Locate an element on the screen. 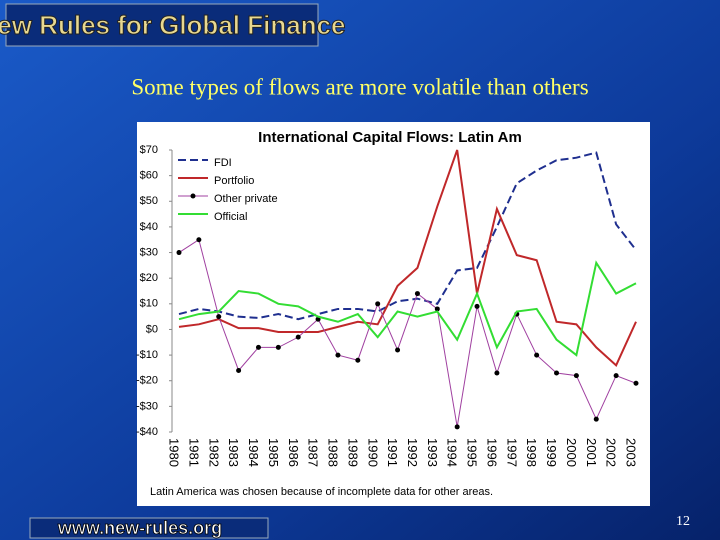 The image size is (720, 540). x-tick-label: 2002 is located at coordinates (611, 452).